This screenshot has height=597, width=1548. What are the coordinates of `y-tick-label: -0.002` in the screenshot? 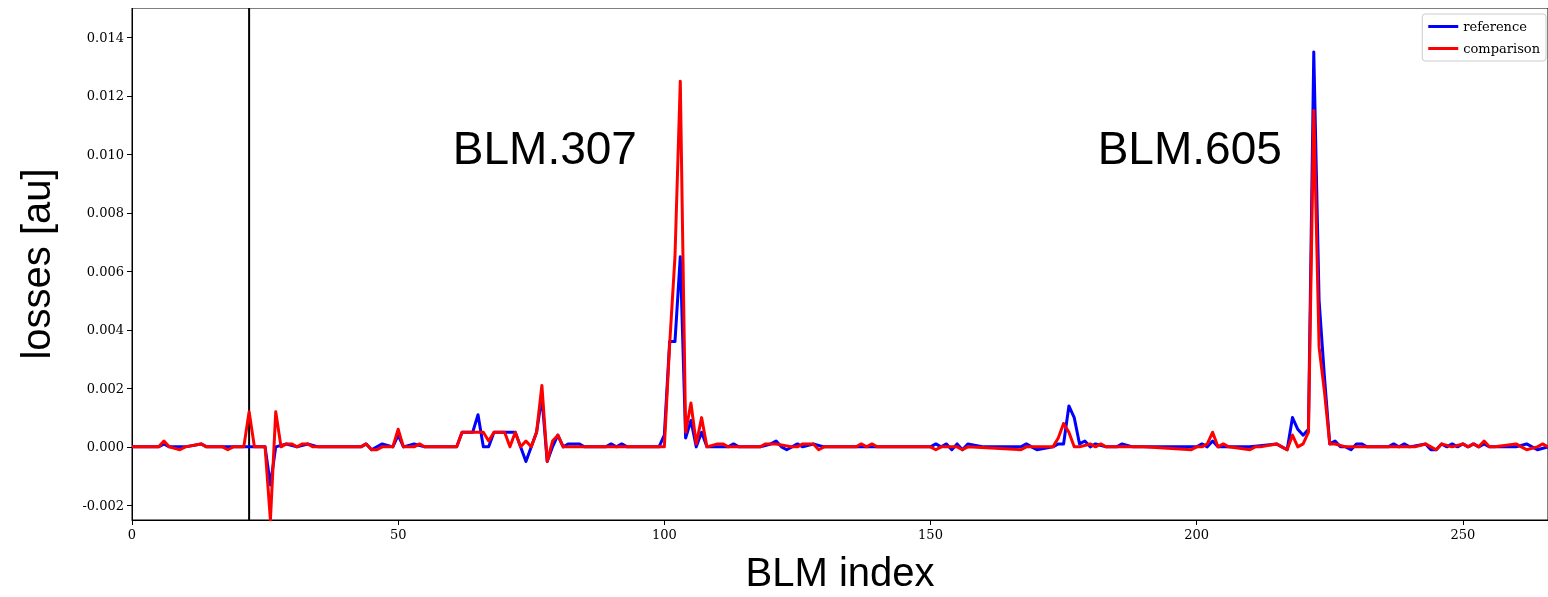 It's located at (103, 505).